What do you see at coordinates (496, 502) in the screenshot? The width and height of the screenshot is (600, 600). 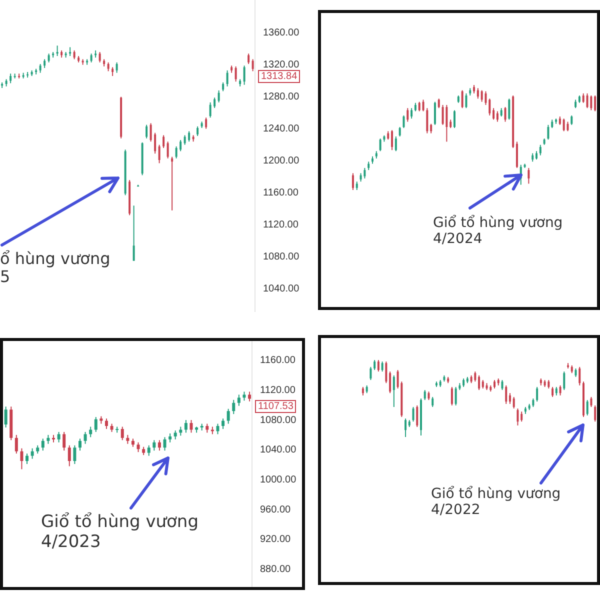 I see `text: Giổ tổ hùng vương 4/2022` at bounding box center [496, 502].